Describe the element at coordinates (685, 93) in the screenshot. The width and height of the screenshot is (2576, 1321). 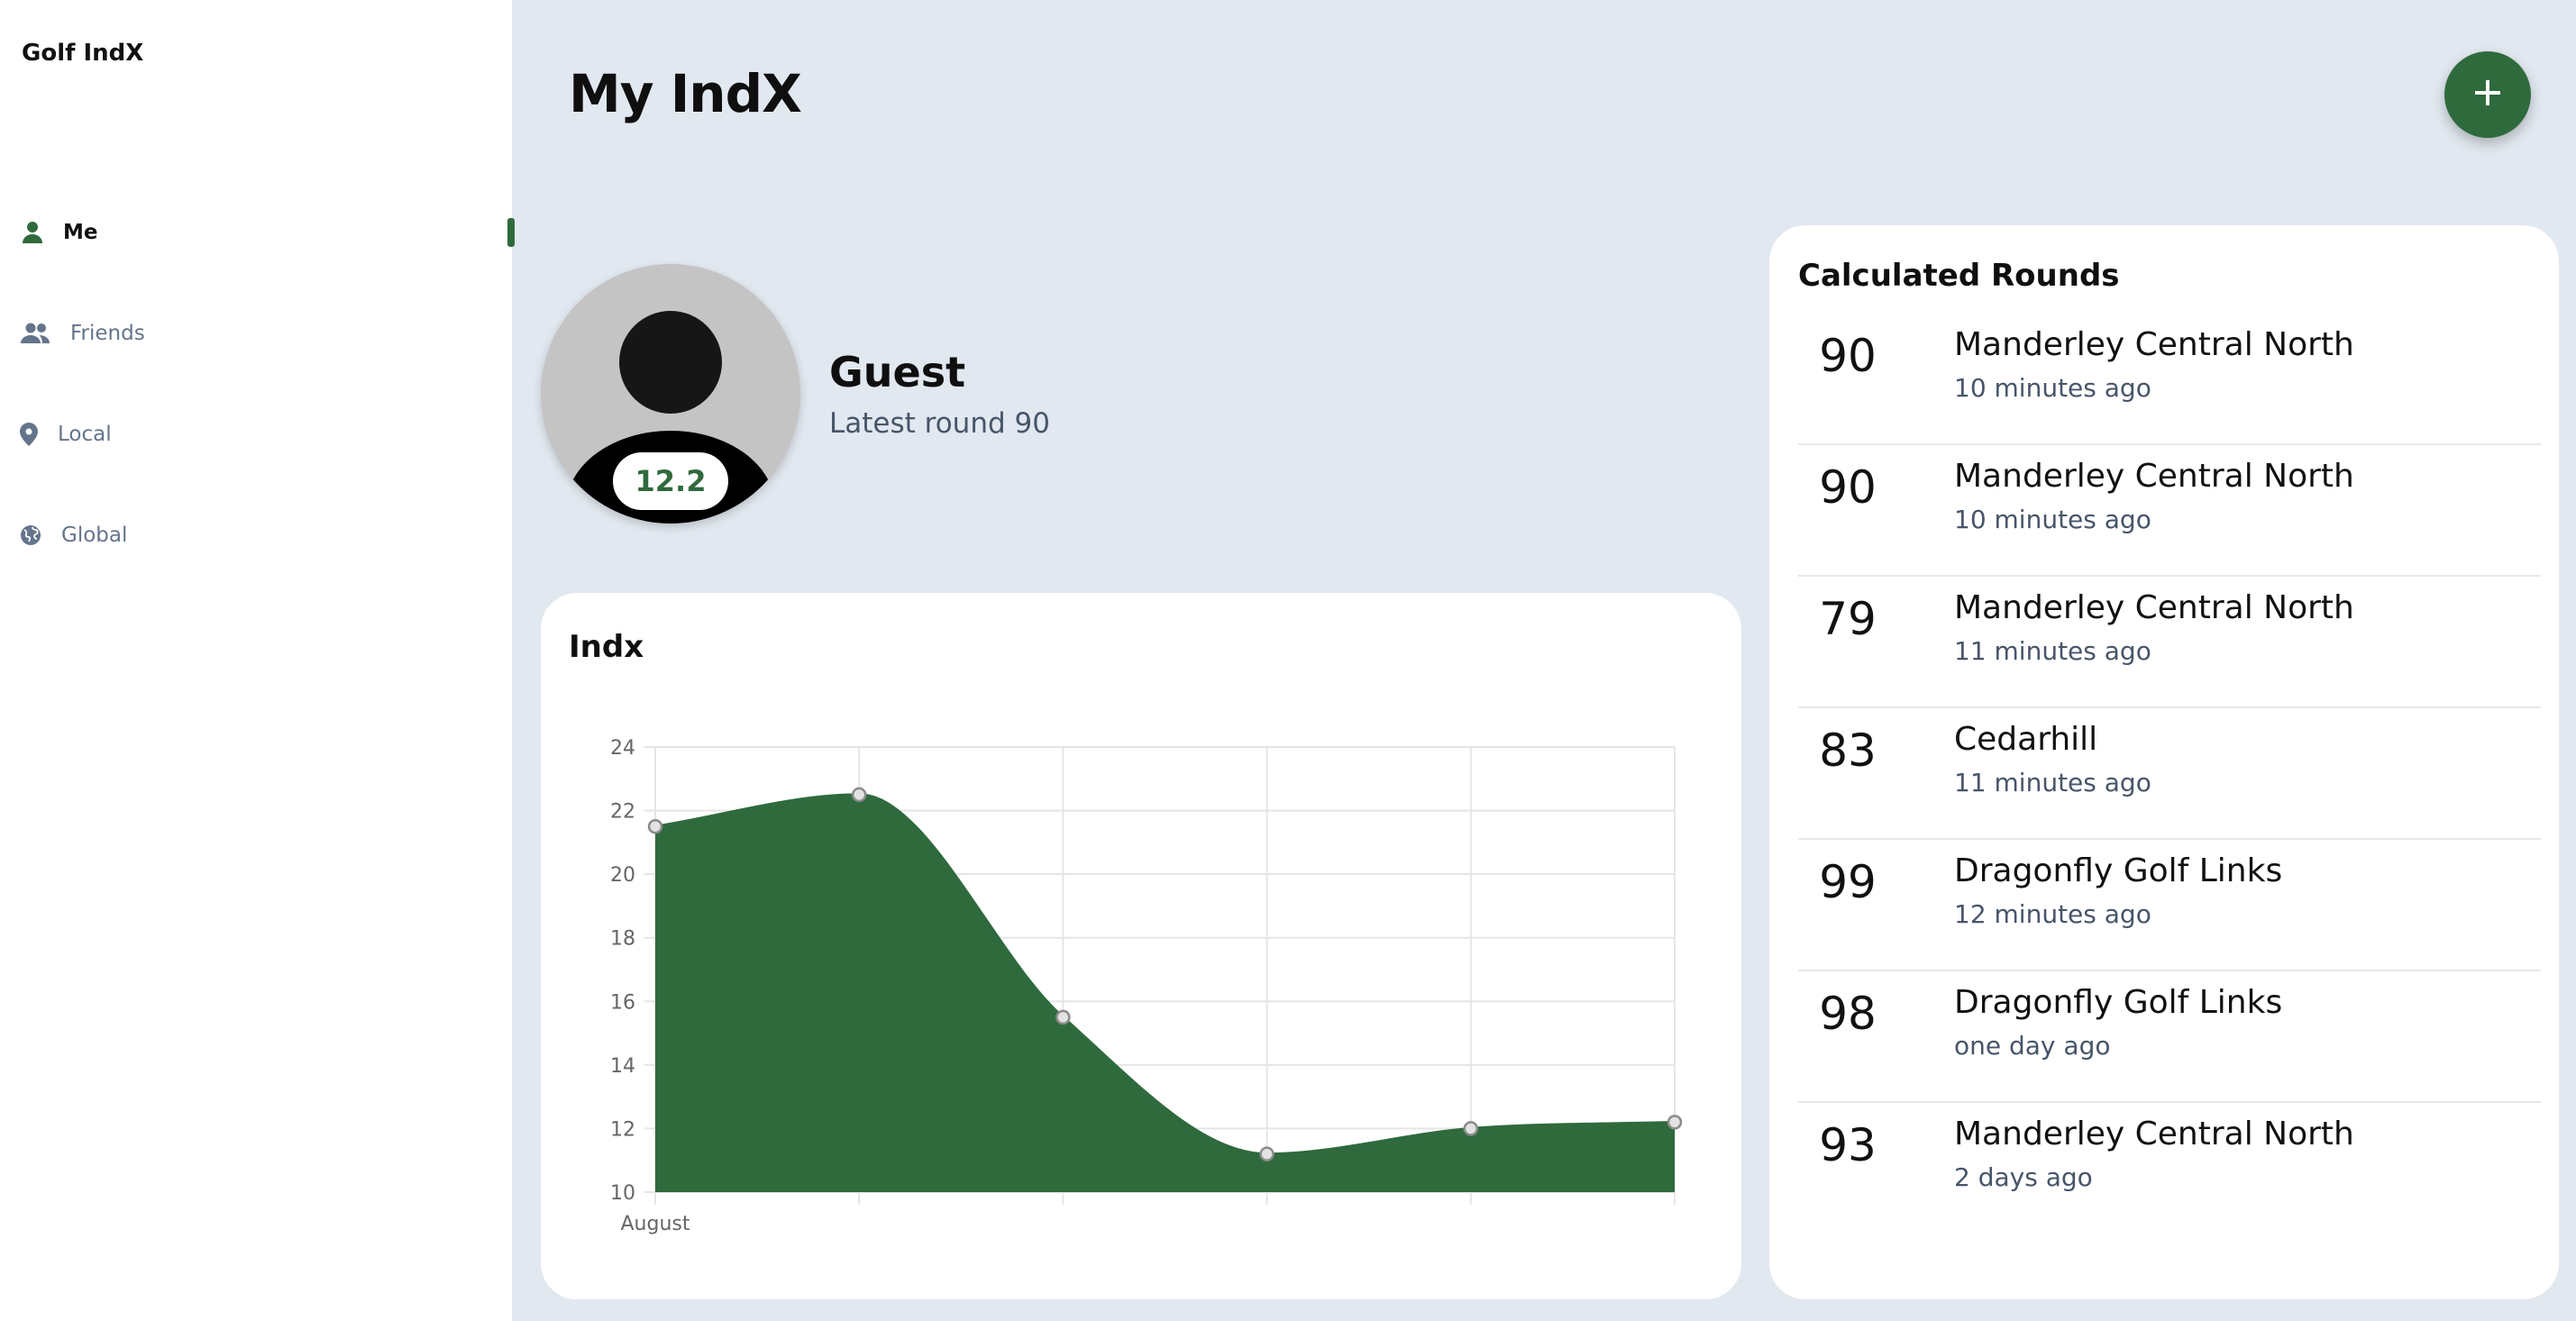
I see `page-title: My IndX` at that location.